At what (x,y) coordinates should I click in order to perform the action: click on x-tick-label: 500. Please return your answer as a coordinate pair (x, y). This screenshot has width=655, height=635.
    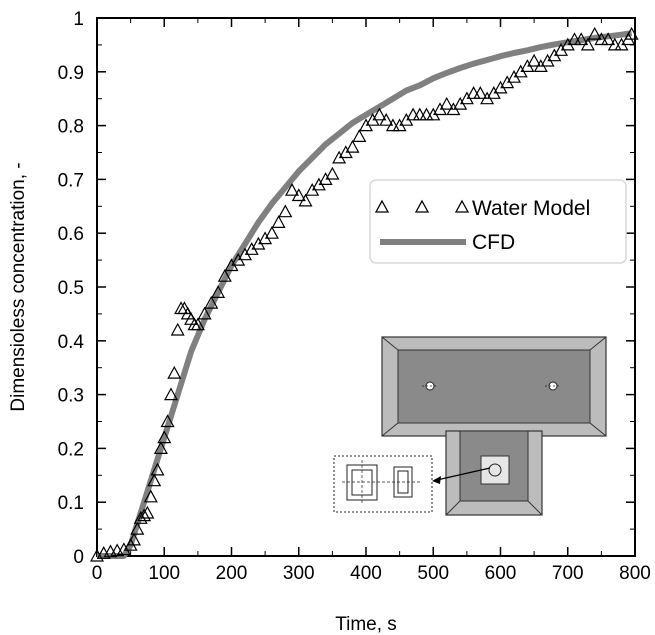
    Looking at the image, I should click on (433, 573).